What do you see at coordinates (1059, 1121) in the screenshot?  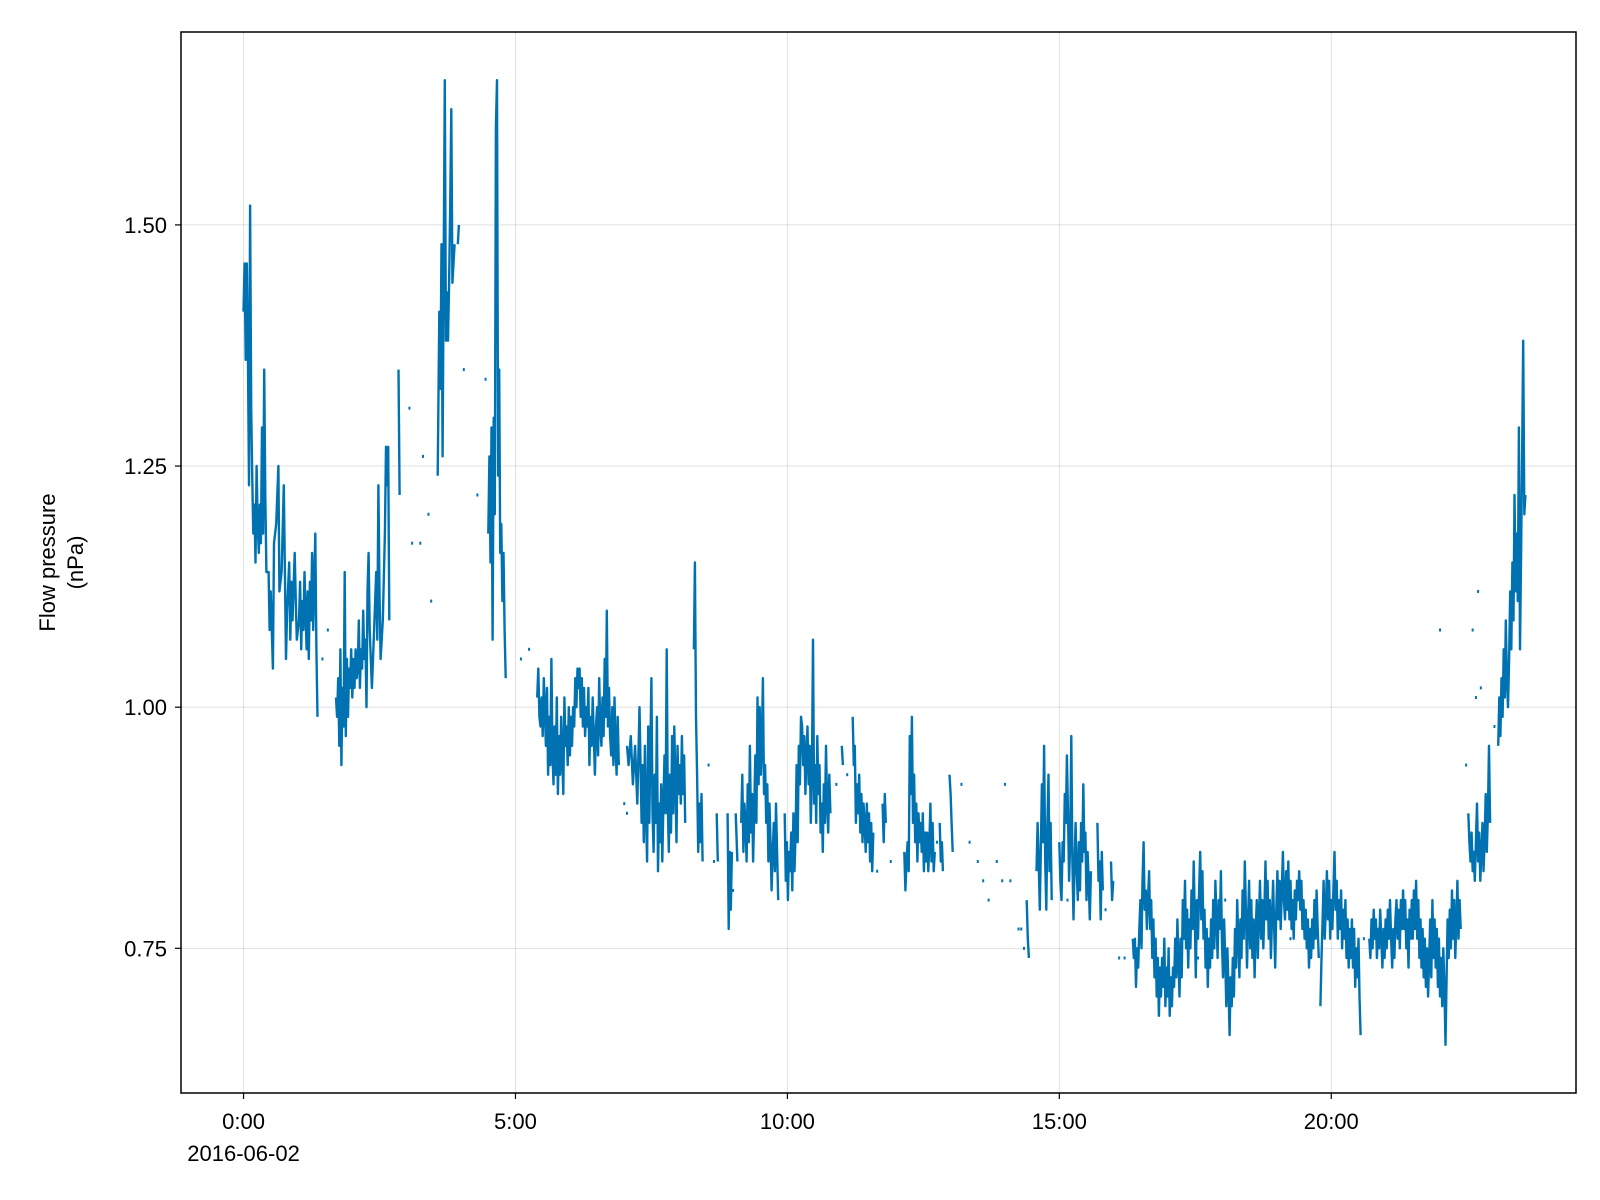 I see `x-tick-label: 15:00` at bounding box center [1059, 1121].